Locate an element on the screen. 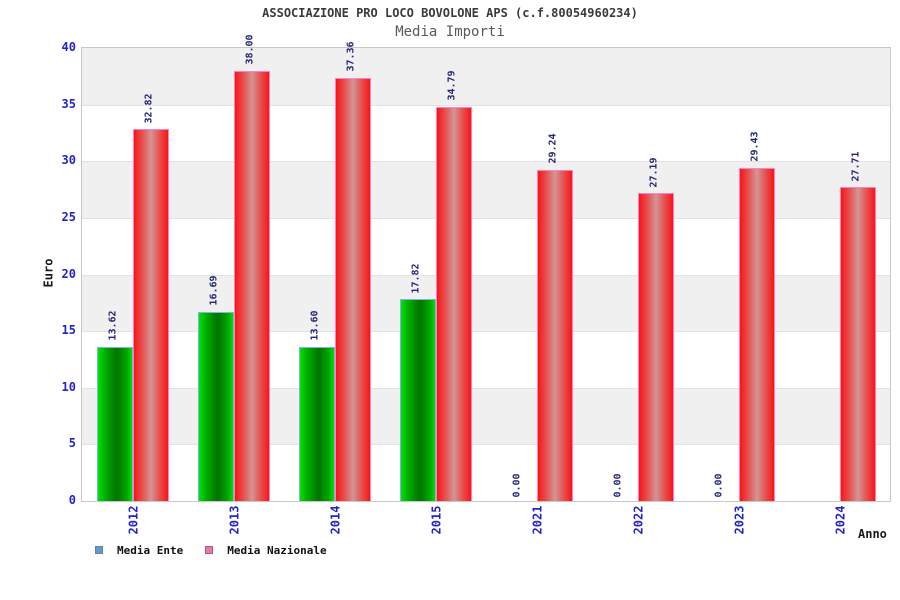  legend-item-media-nazionale: Media Nazionale is located at coordinates (266, 550).